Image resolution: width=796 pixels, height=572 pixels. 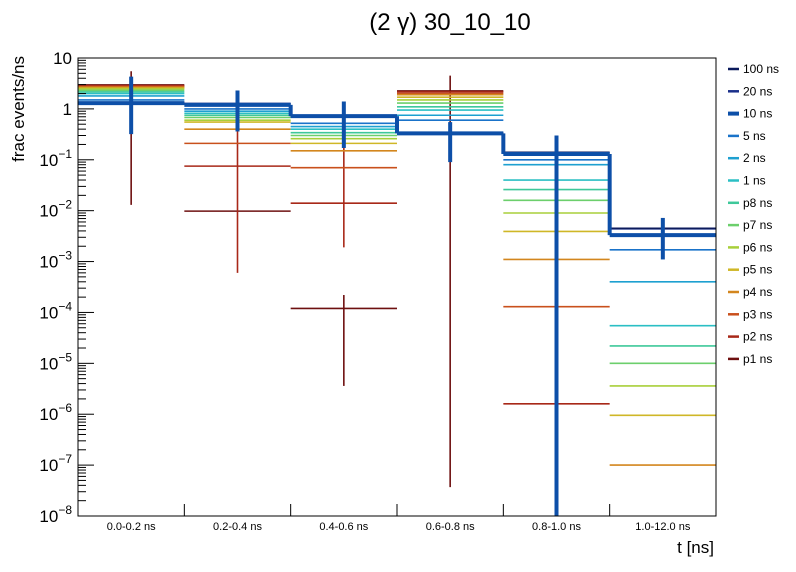 I want to click on y-tick-label: 10⁻⁸, so click(x=55, y=514).